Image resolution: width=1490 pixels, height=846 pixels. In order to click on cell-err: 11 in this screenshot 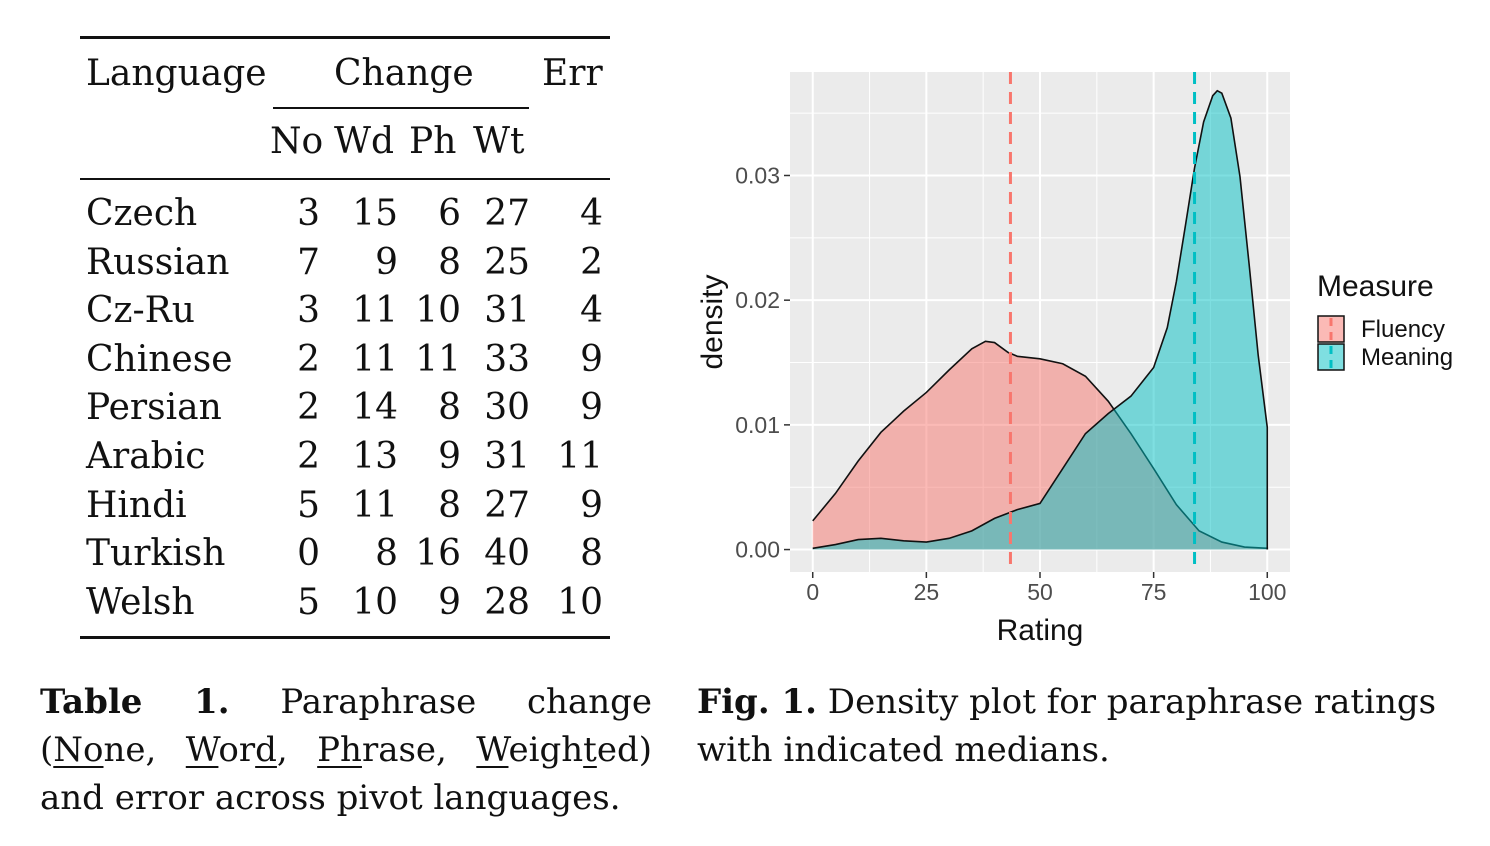, I will do `click(580, 456)`.